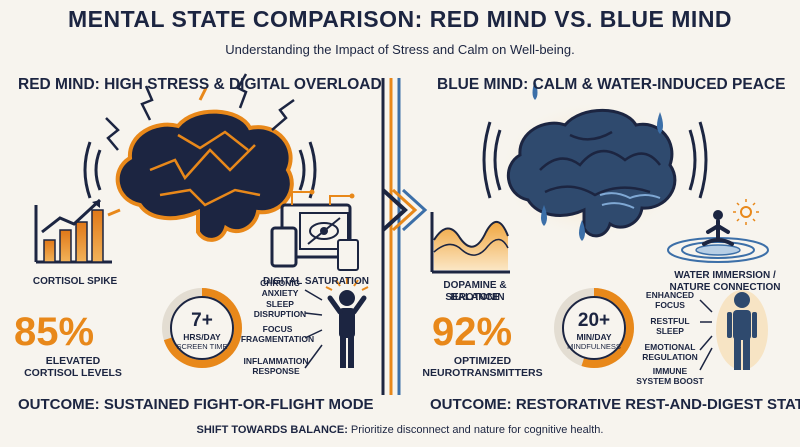 This screenshot has width=800, height=447. Describe the element at coordinates (670, 352) in the screenshot. I see `benefit-item: EMOTIONAL REGULATION` at that location.